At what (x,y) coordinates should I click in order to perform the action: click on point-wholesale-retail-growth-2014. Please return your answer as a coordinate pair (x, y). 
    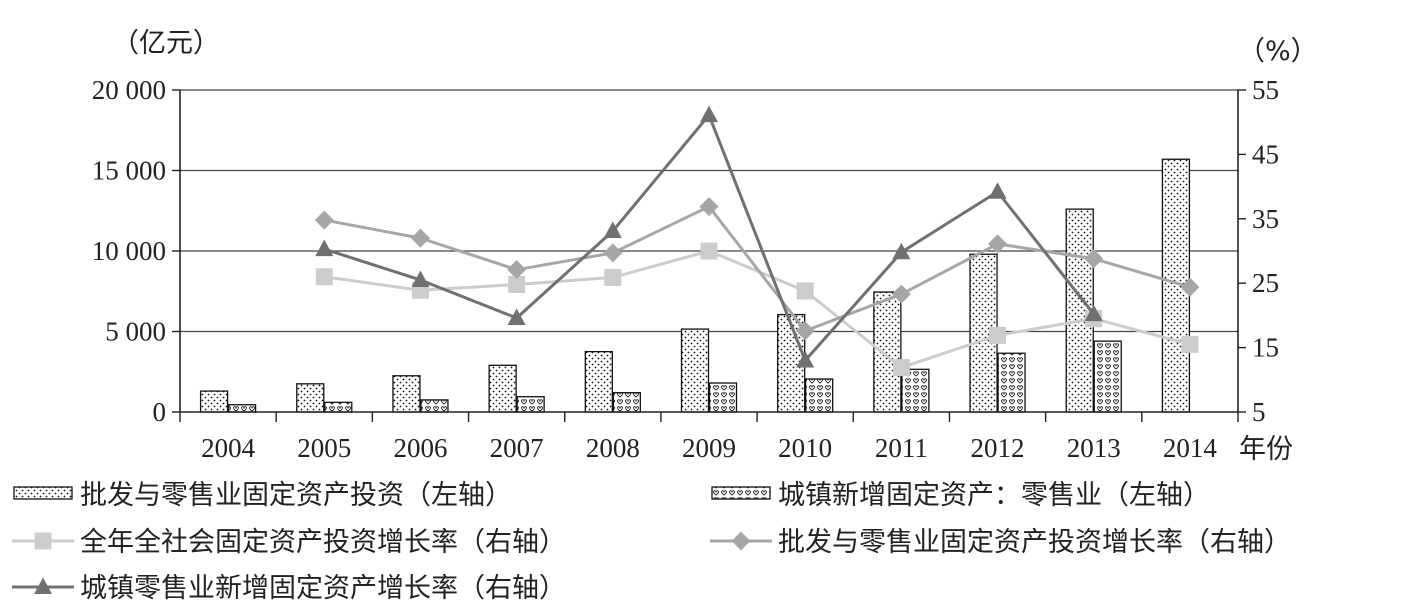
    Looking at the image, I should click on (1190, 287).